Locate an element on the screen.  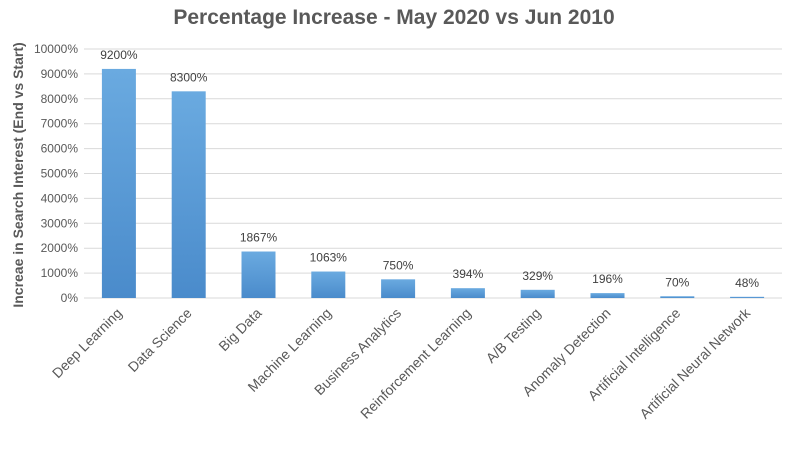
data-label: 9200% is located at coordinates (119, 55).